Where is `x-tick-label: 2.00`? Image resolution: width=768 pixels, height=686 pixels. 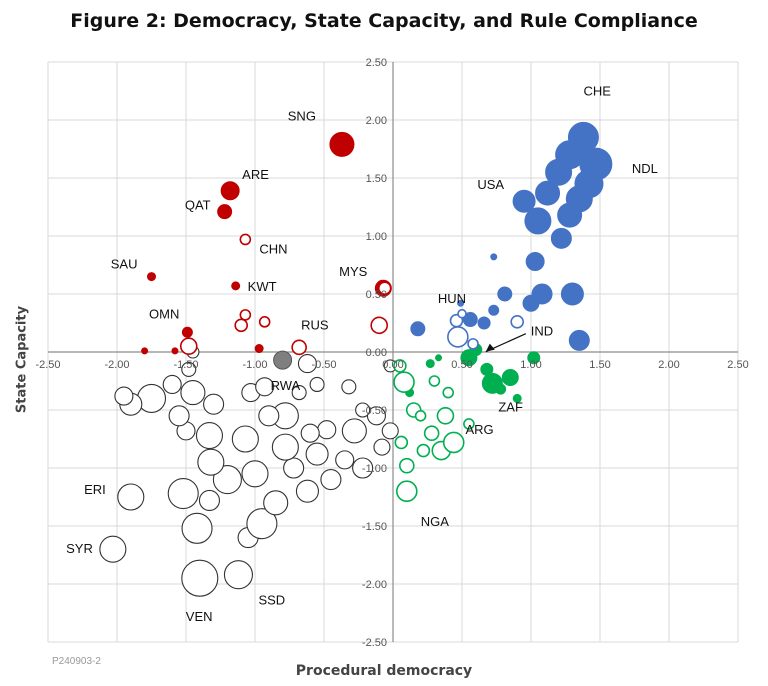
x-tick-label: 2.00 is located at coordinates (668, 365).